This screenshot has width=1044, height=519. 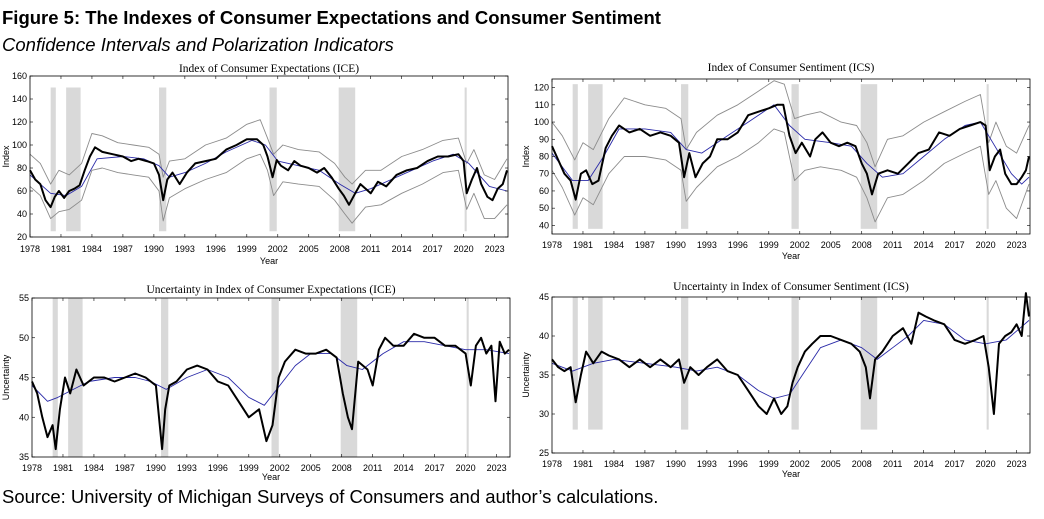 What do you see at coordinates (22, 237) in the screenshot?
I see `y-tick-label: 20` at bounding box center [22, 237].